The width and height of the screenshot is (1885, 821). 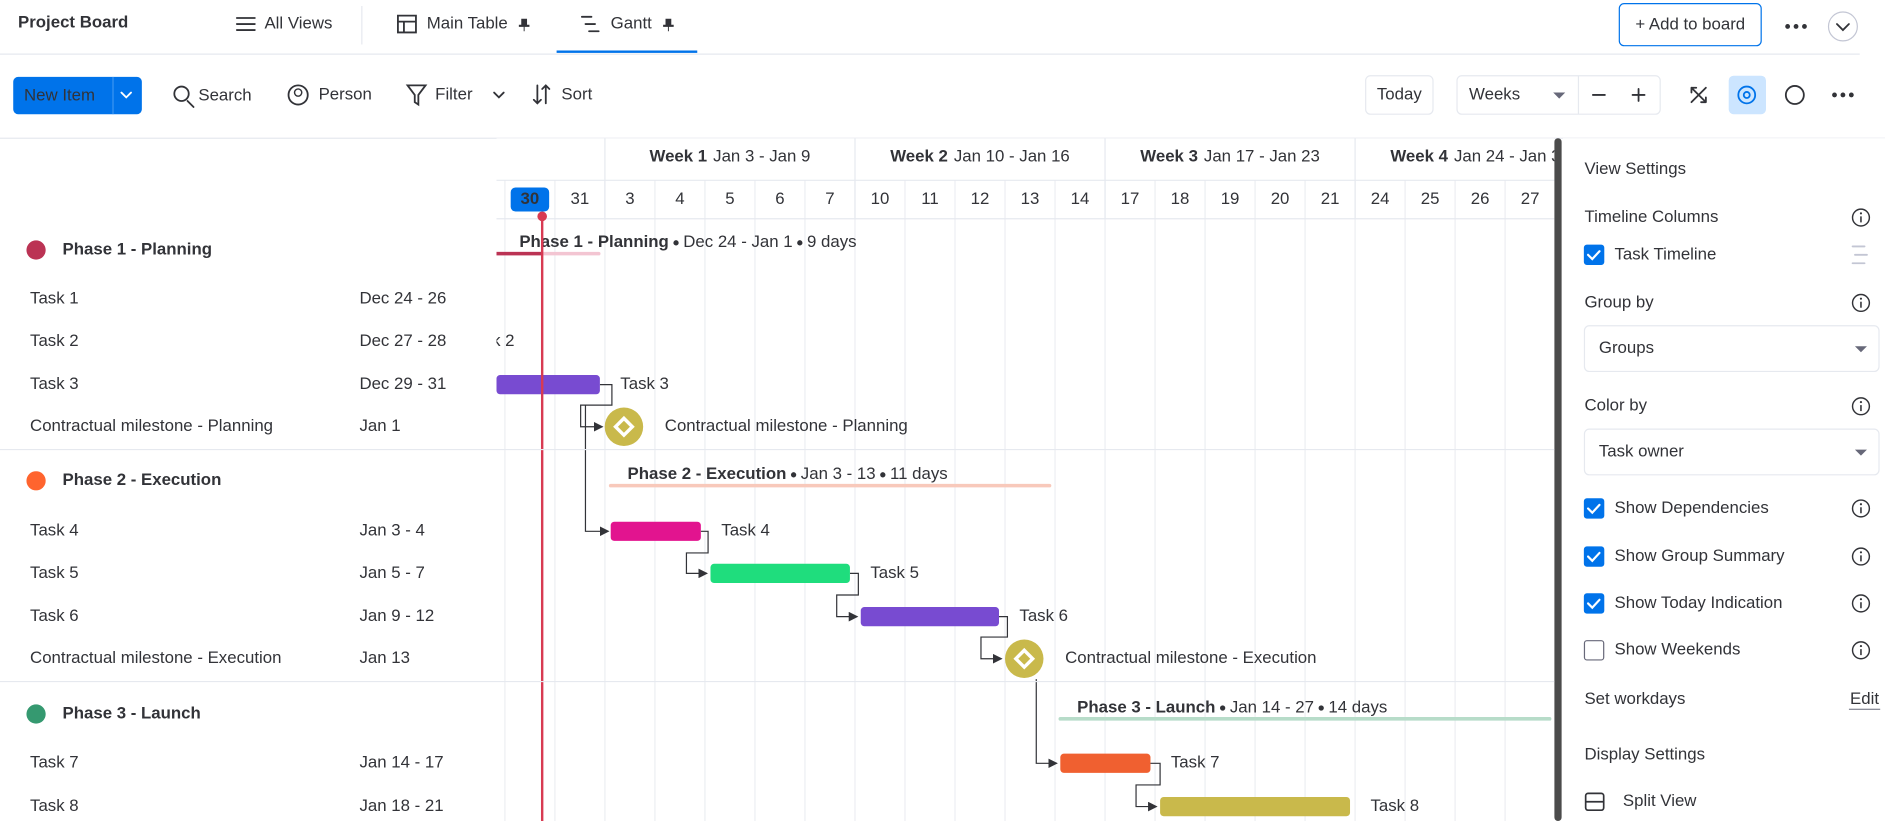 What do you see at coordinates (1842, 26) in the screenshot?
I see `collapse-button` at bounding box center [1842, 26].